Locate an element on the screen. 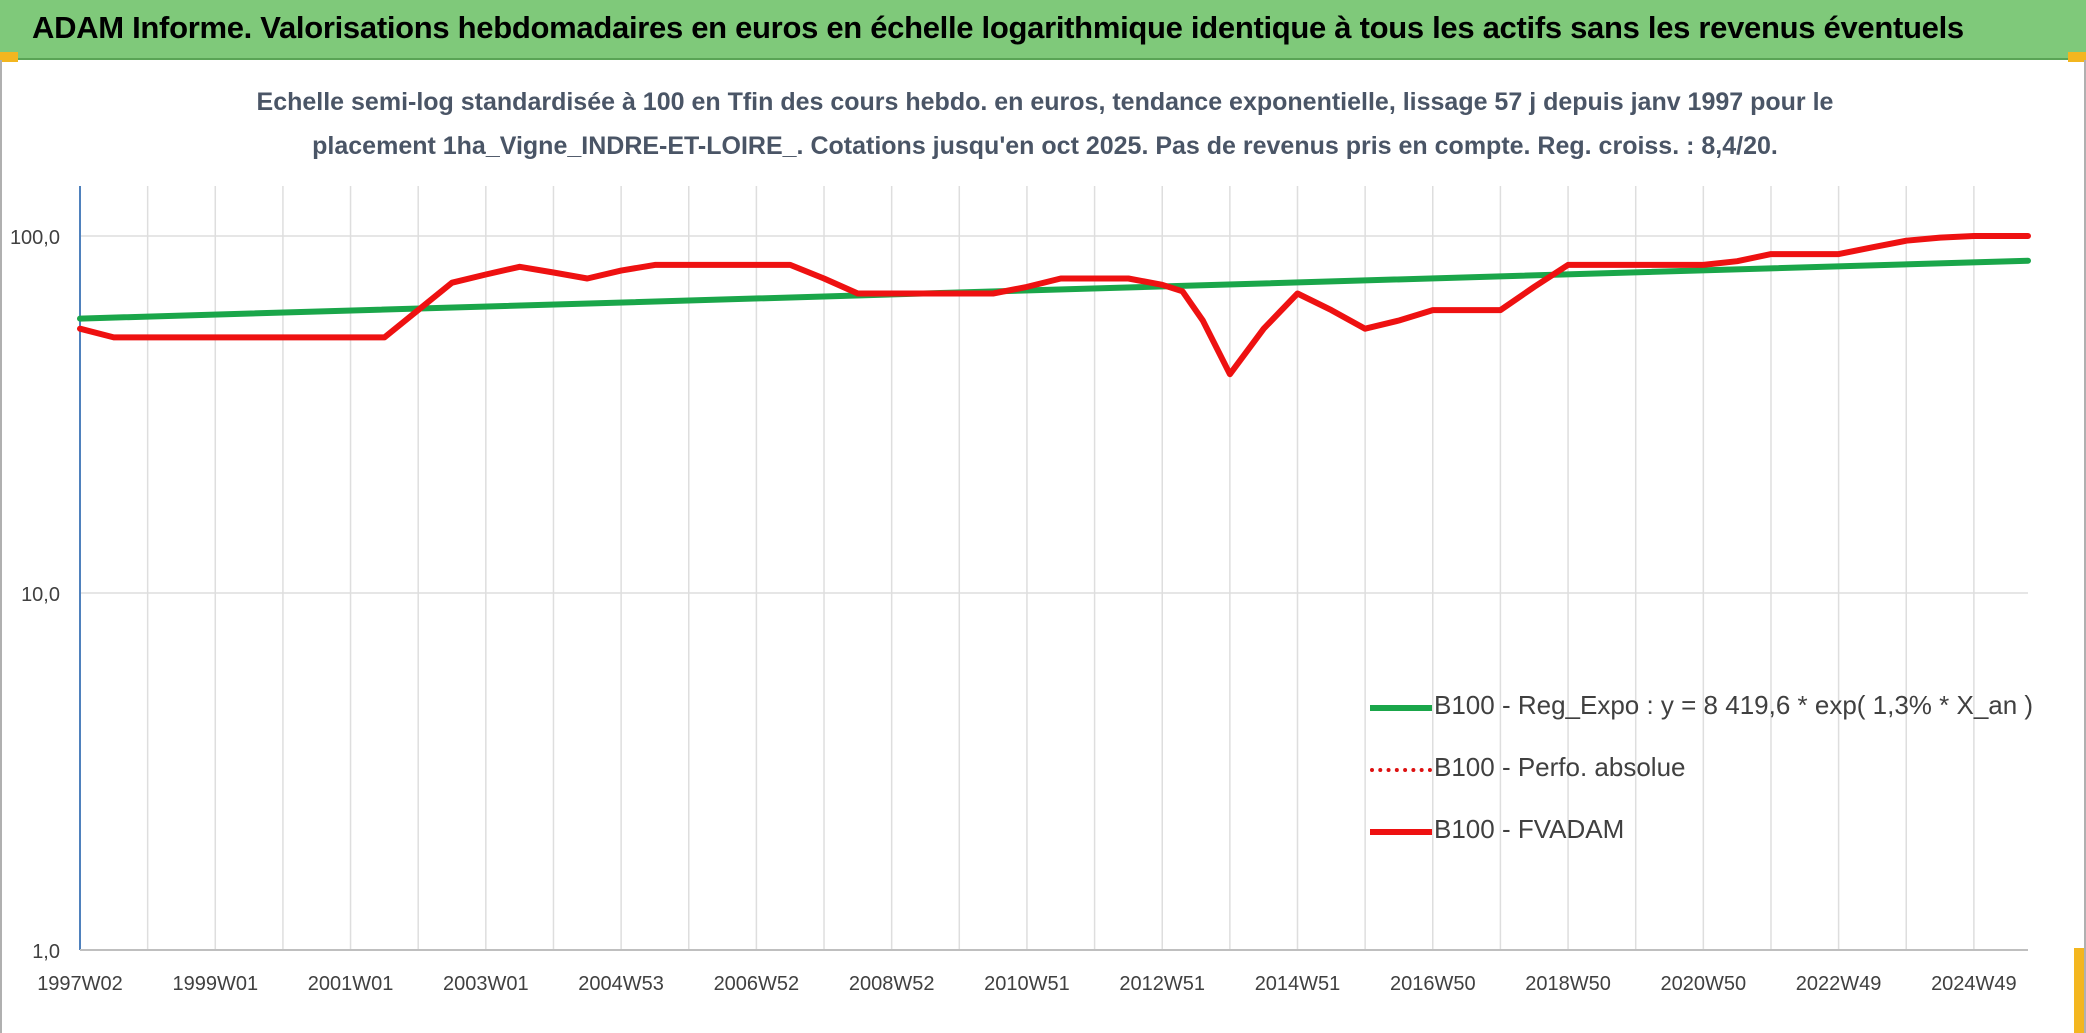  x-tick-label-2: 2001W01 is located at coordinates (351, 984).